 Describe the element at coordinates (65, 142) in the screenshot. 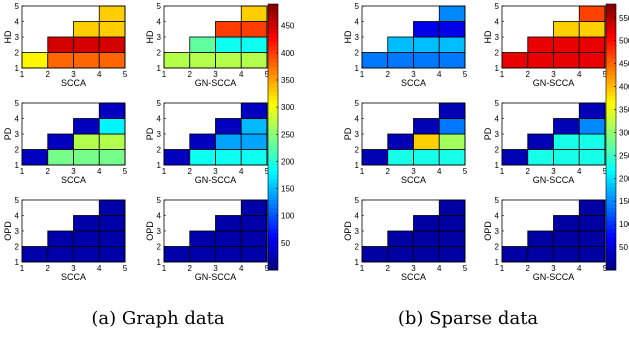

I see `heatmap-panel: 1 2 3 4 5 1 2 3 4 5 SCCA PD` at that location.